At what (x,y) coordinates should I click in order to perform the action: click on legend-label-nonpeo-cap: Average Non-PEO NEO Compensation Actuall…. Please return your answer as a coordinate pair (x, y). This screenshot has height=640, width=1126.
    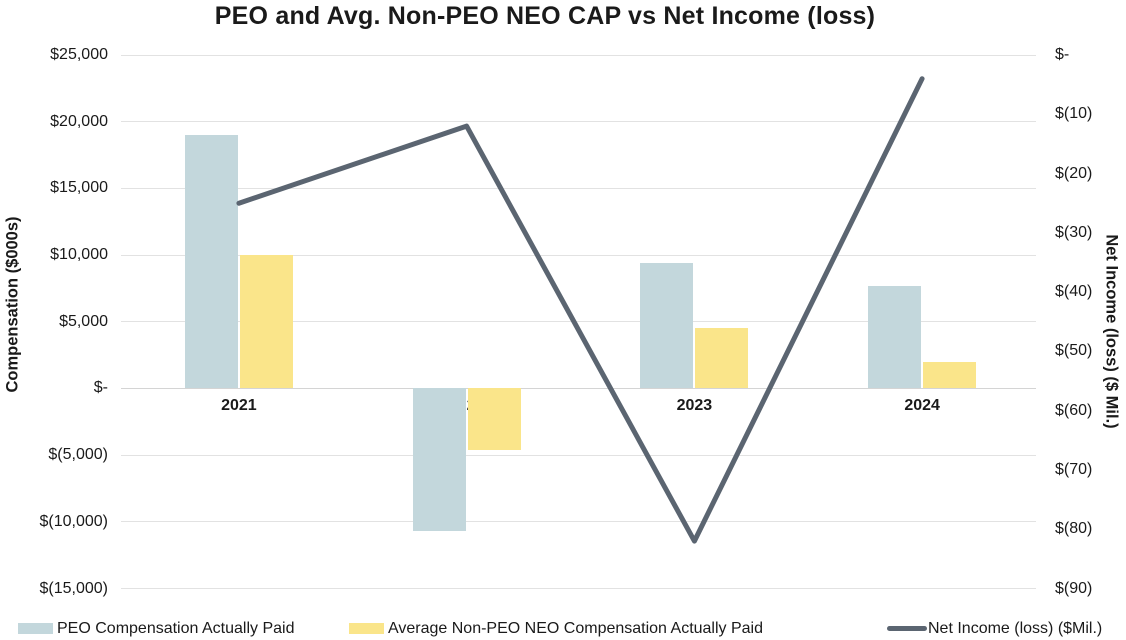
    Looking at the image, I should click on (576, 628).